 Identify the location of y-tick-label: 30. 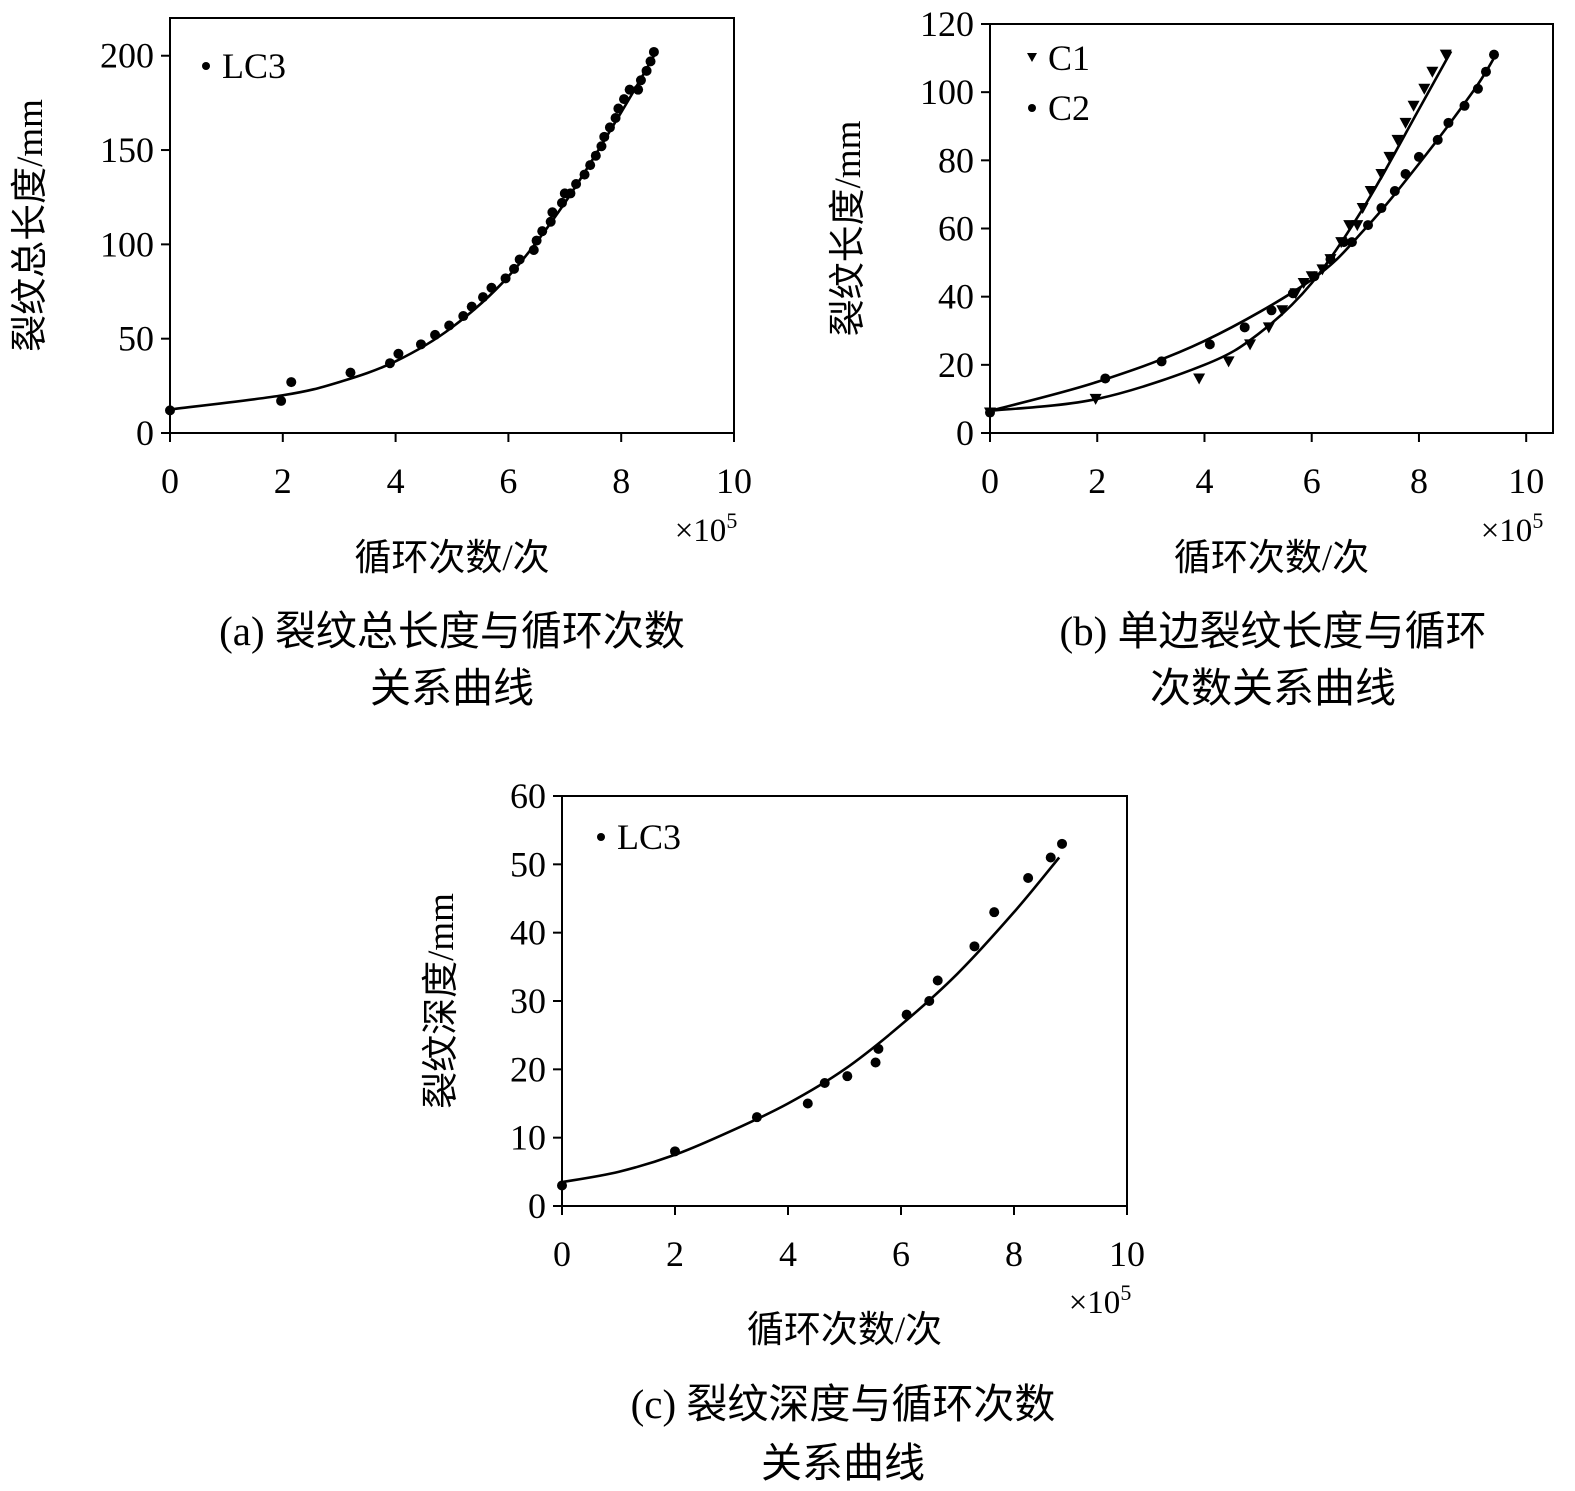
(528, 1001).